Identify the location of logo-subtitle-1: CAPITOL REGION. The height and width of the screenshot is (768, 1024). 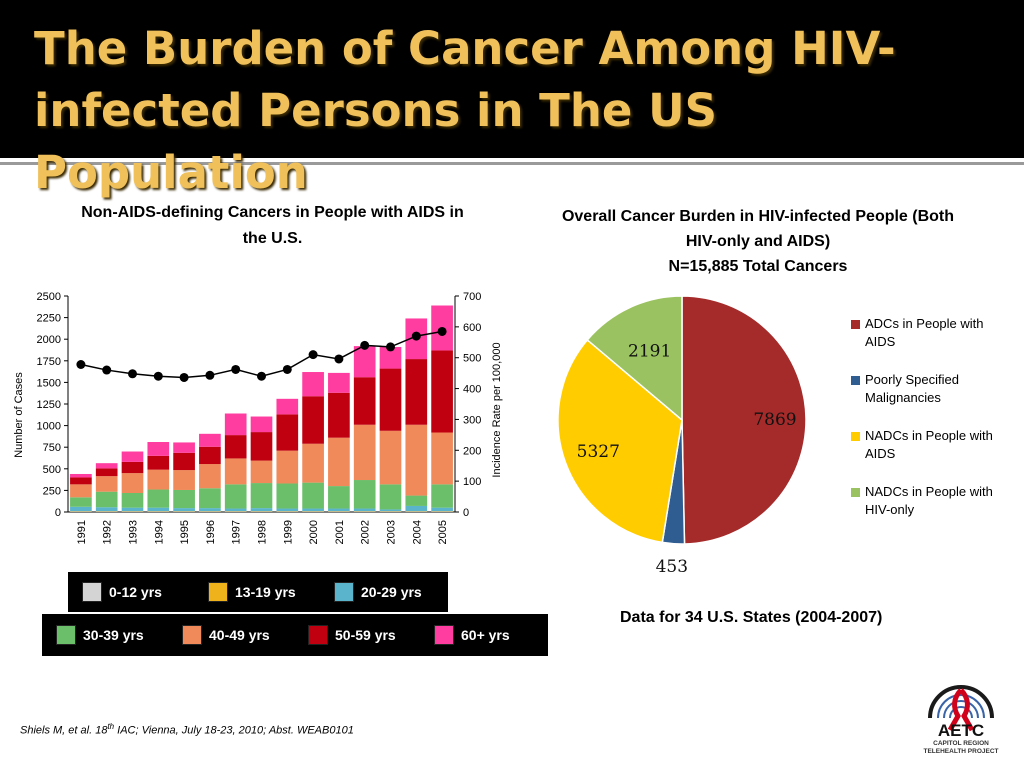
(961, 743).